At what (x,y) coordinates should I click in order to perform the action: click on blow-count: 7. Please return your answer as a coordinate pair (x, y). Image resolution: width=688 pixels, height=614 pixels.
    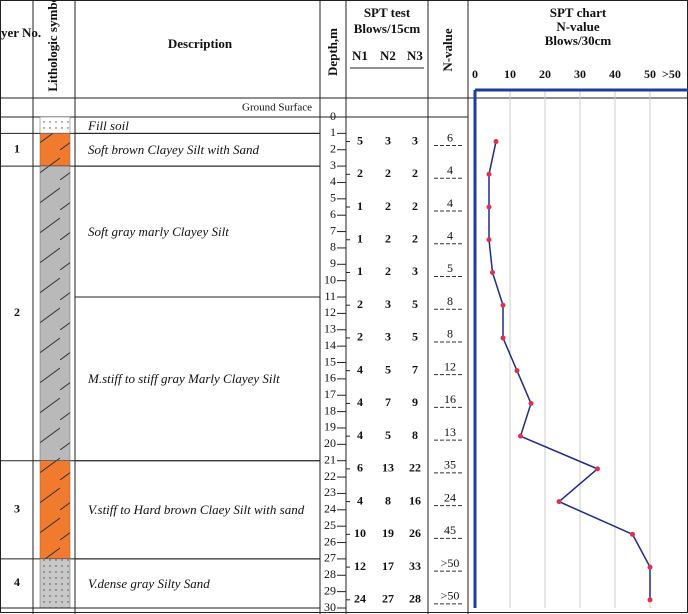
    Looking at the image, I should click on (388, 402).